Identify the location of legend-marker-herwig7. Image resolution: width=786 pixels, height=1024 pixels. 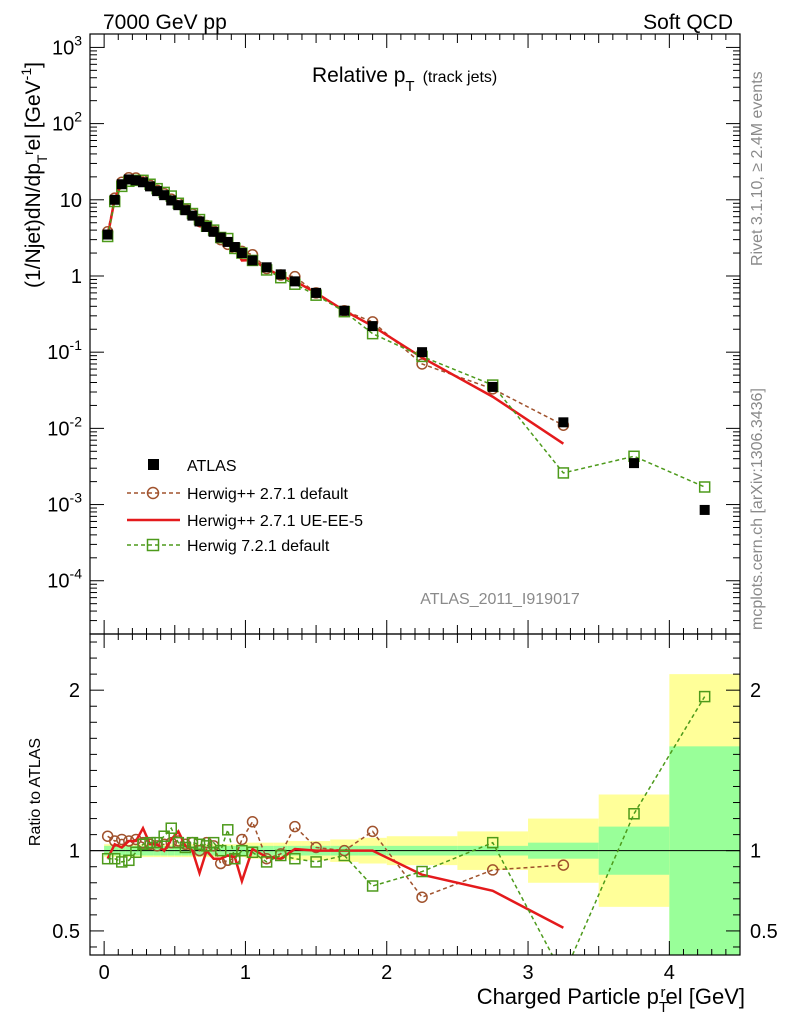
(153, 545).